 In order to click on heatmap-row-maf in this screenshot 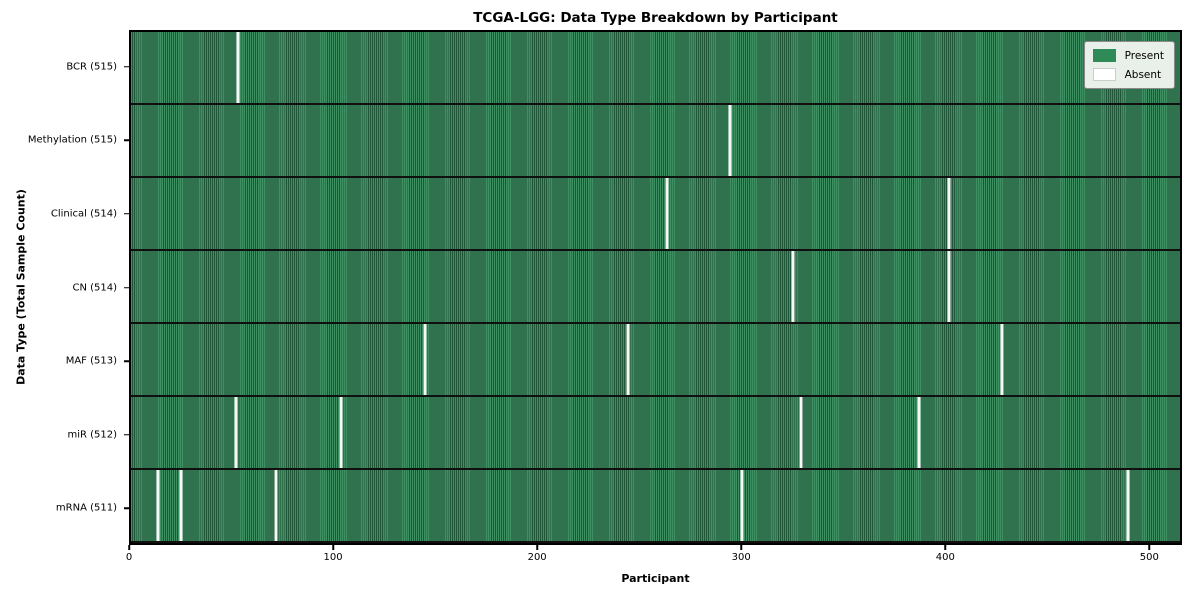, I will do `click(655, 360)`.